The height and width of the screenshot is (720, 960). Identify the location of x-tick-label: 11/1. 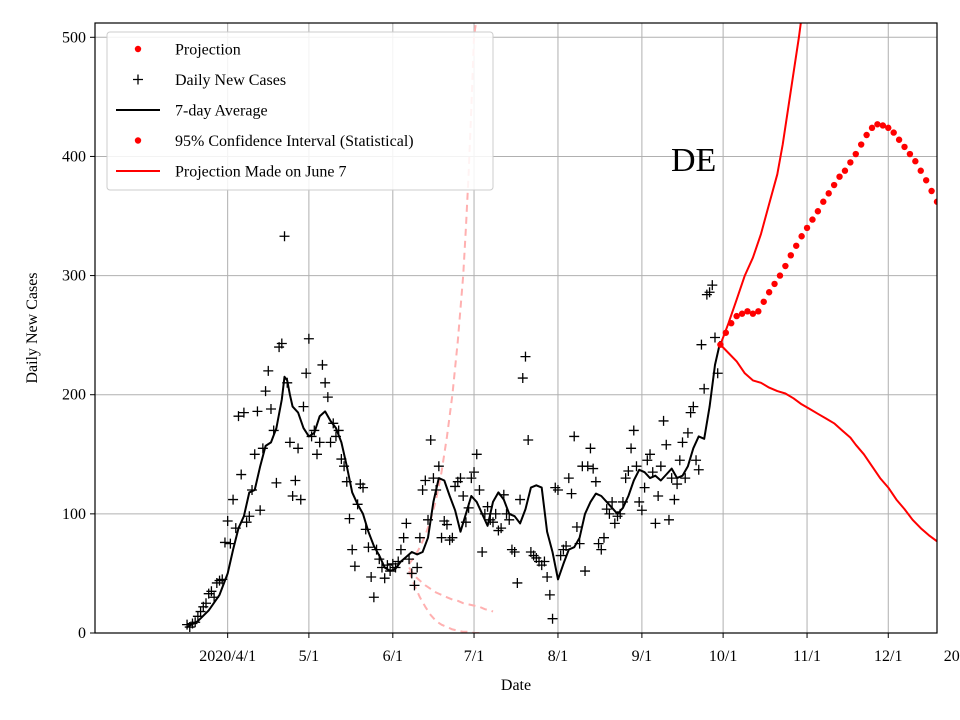
(807, 656).